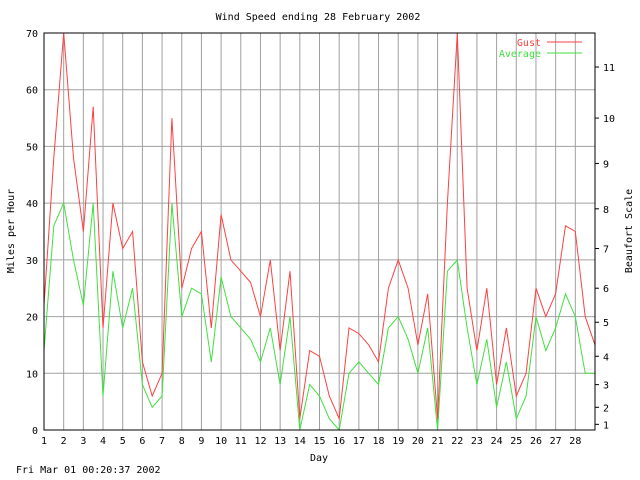 The width and height of the screenshot is (640, 480). I want to click on beaufort-tick-label: 11, so click(609, 68).